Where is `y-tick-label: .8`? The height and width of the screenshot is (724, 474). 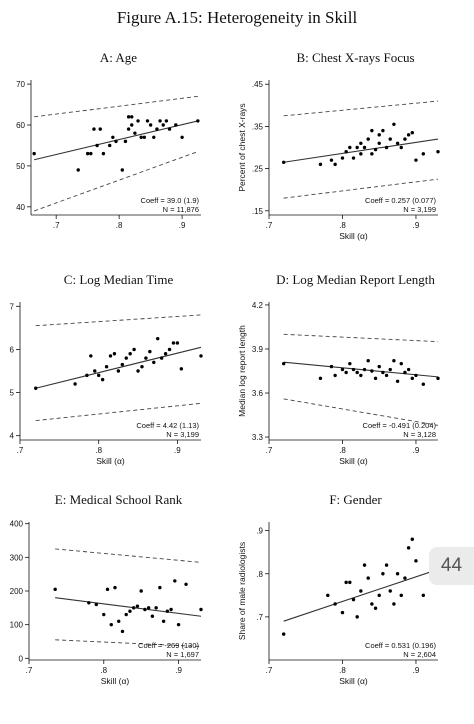
y-tick-label: .8 is located at coordinates (259, 574).